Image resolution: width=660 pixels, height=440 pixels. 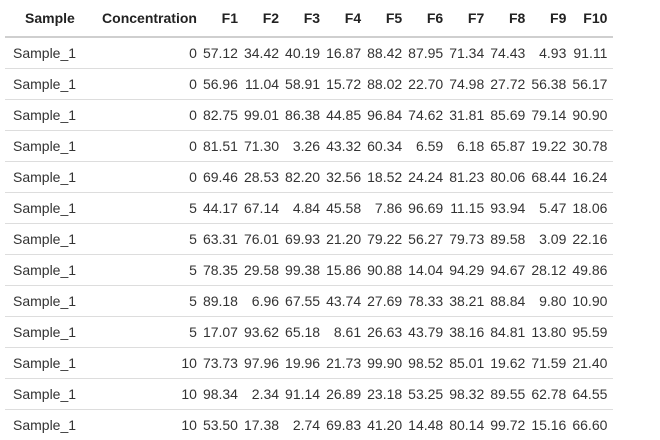 I want to click on cell-f3: 4.84, so click(x=305, y=208).